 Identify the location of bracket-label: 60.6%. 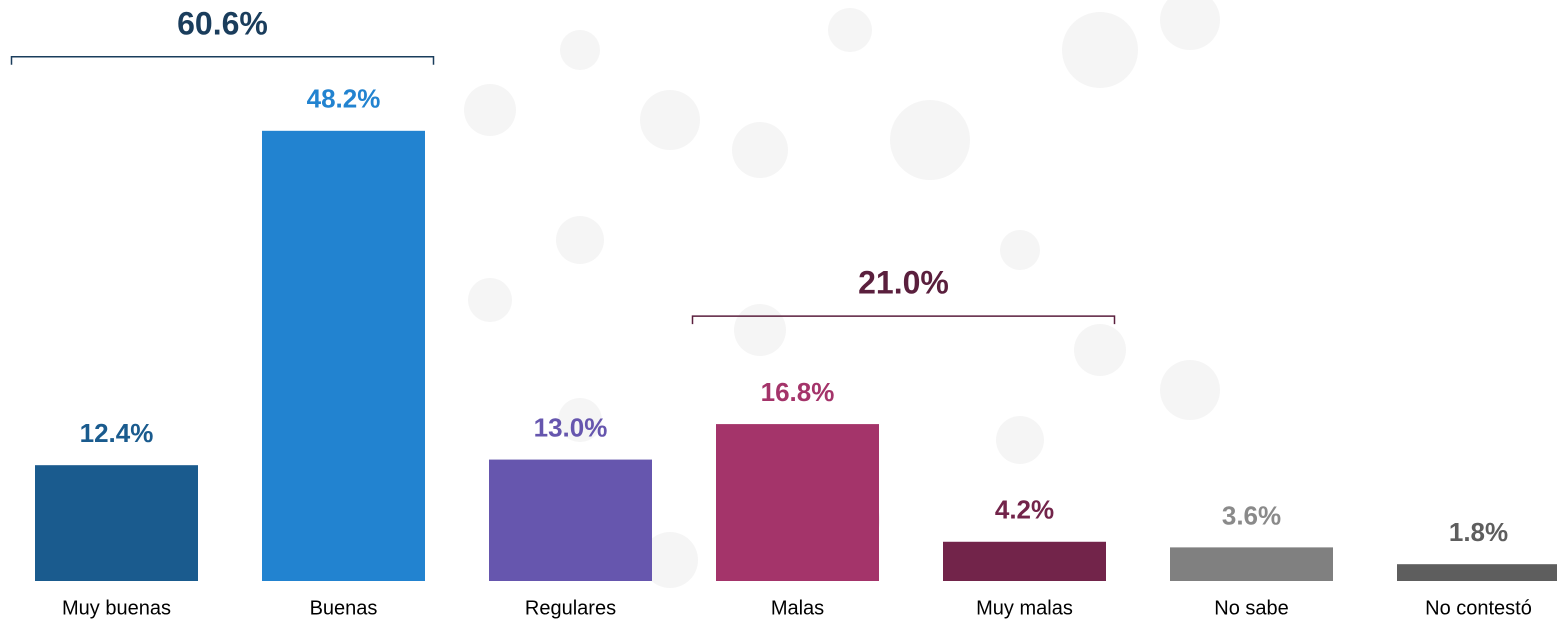
(222, 23).